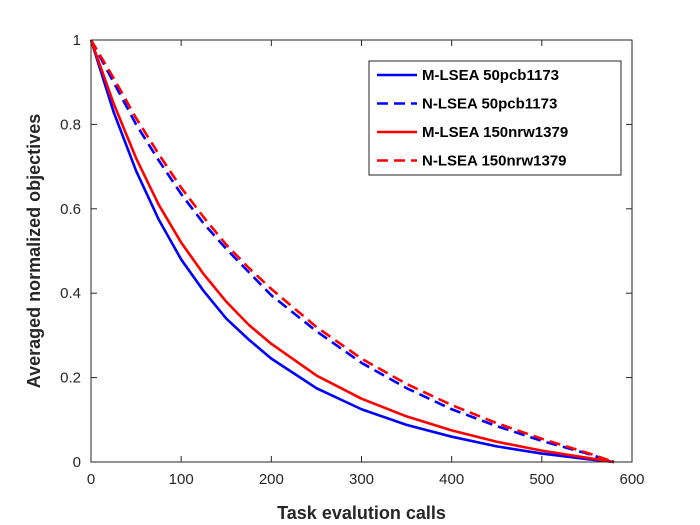 This screenshot has height=525, width=700. I want to click on x-tick-label: 200, so click(271, 479).